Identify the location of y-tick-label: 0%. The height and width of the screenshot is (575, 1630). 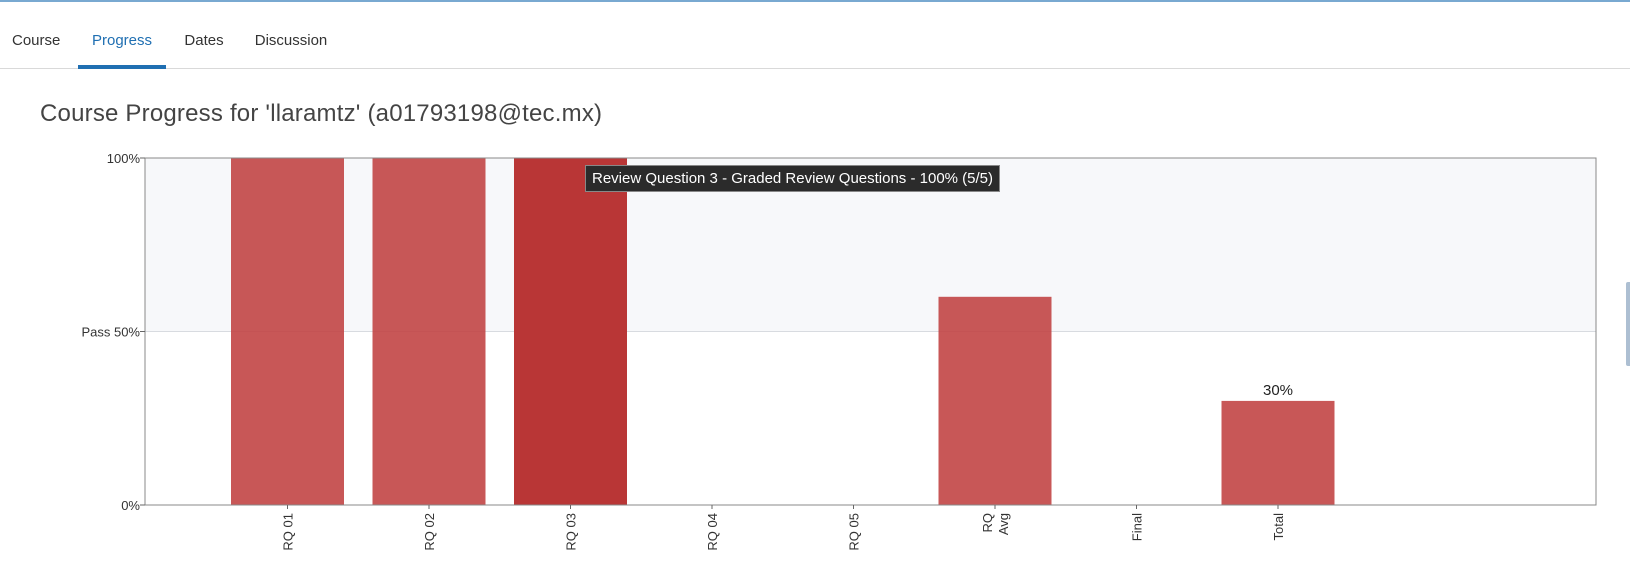
(130, 505).